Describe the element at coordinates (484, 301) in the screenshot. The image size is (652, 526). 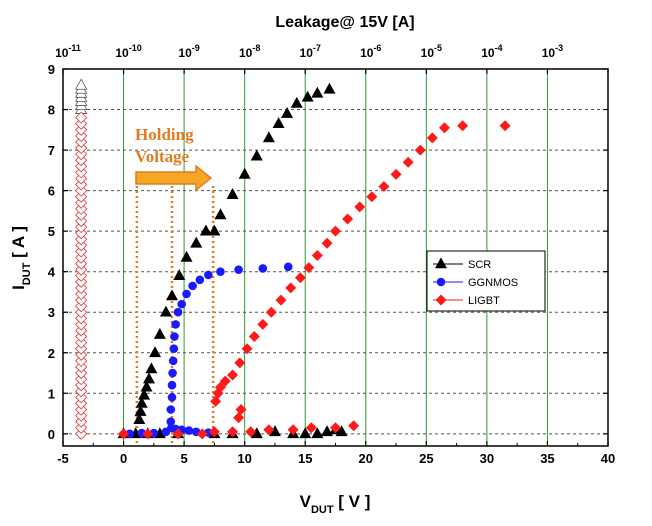
I see `legend-label: LIGBT` at that location.